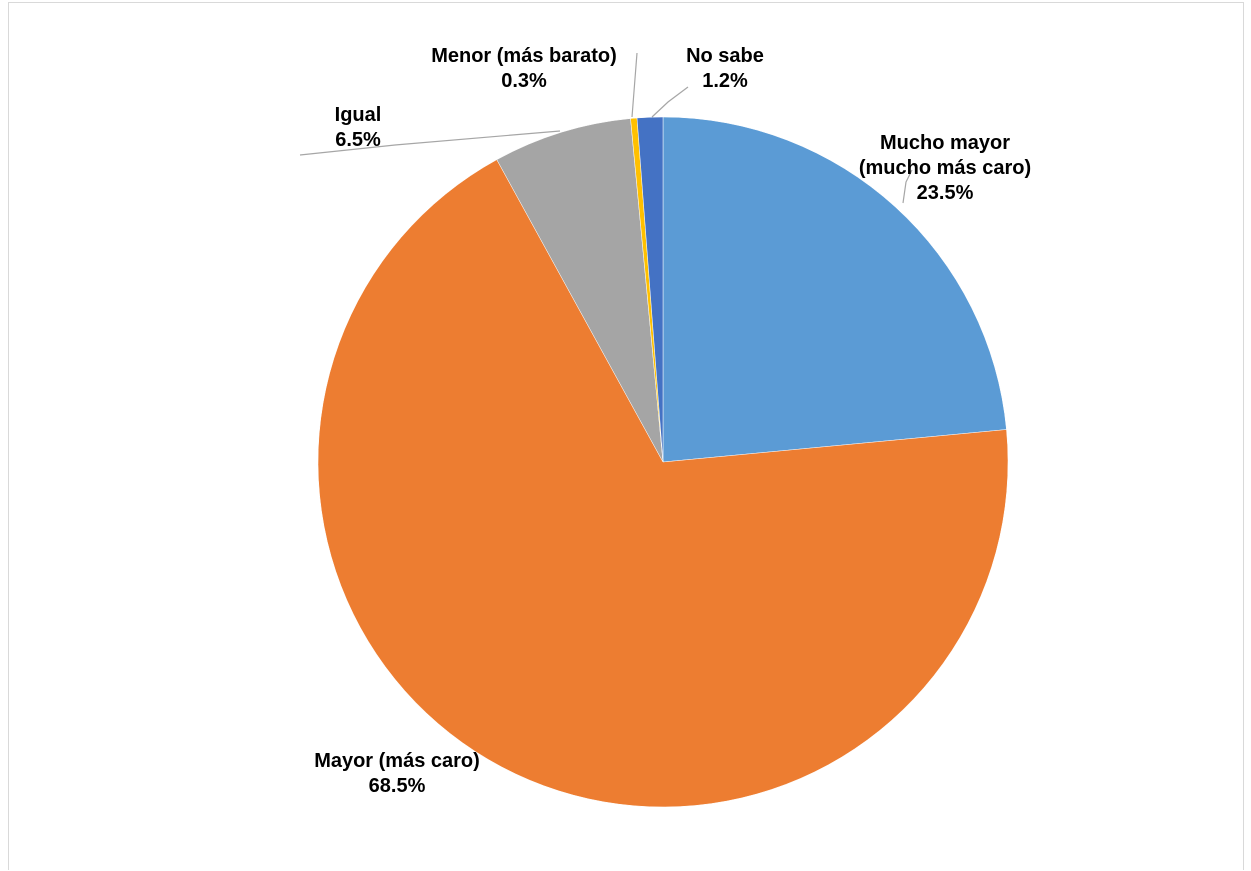  I want to click on data-label-value-3: 6.5%, so click(358, 140).